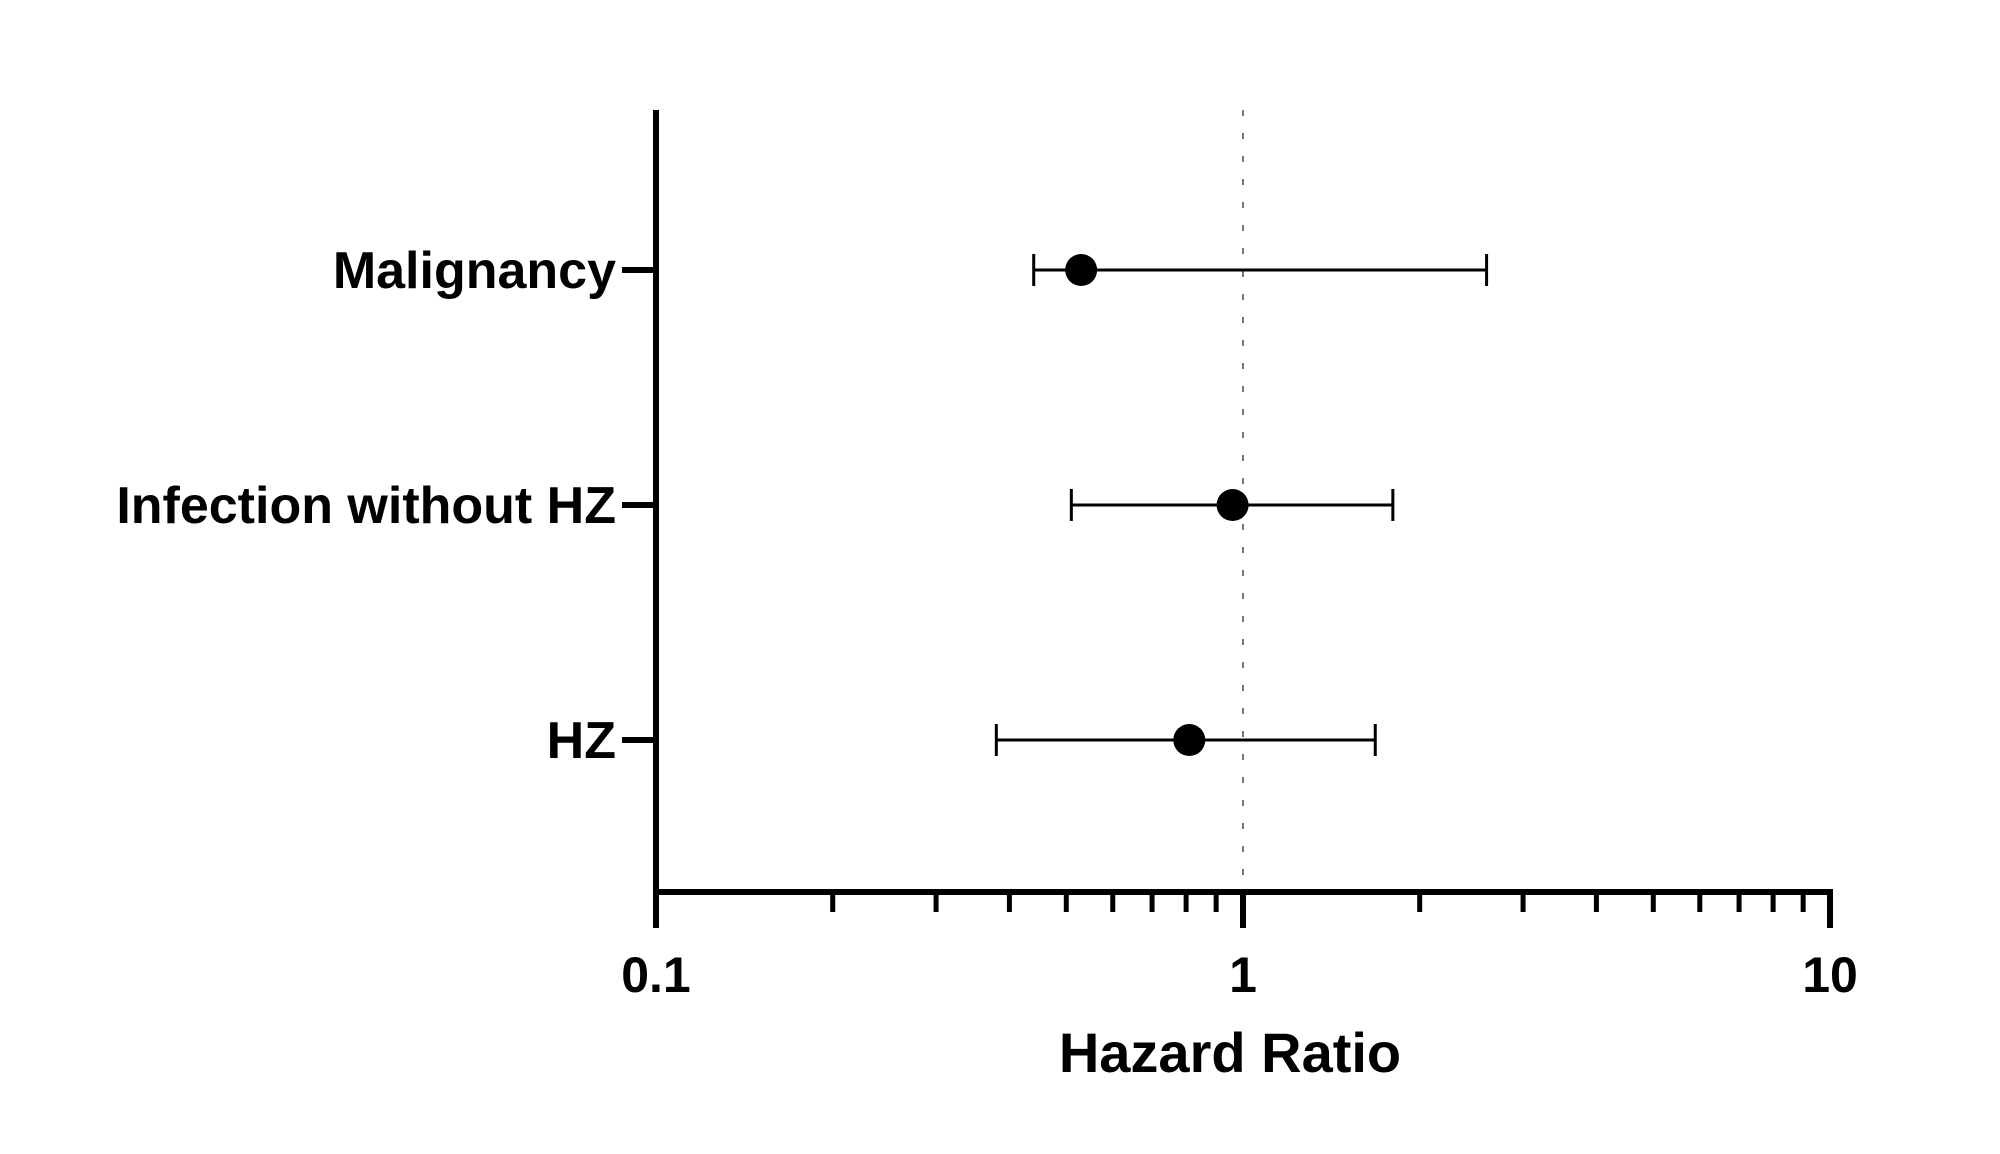 The height and width of the screenshot is (1154, 2000). I want to click on x-tick-label: 0.1, so click(656, 975).